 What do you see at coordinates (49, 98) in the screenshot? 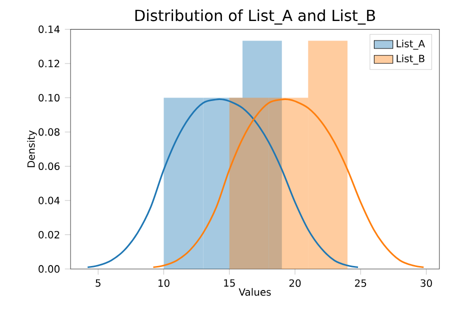
I see `y-tick-label: 0.10` at bounding box center [49, 98].